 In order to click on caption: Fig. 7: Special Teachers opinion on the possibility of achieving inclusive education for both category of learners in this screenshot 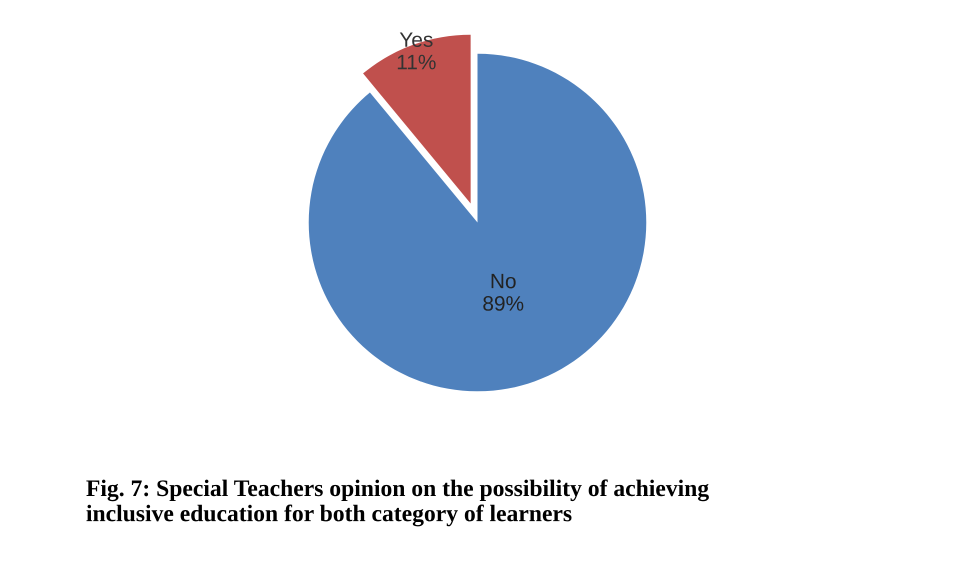, I will do `click(397, 502)`.